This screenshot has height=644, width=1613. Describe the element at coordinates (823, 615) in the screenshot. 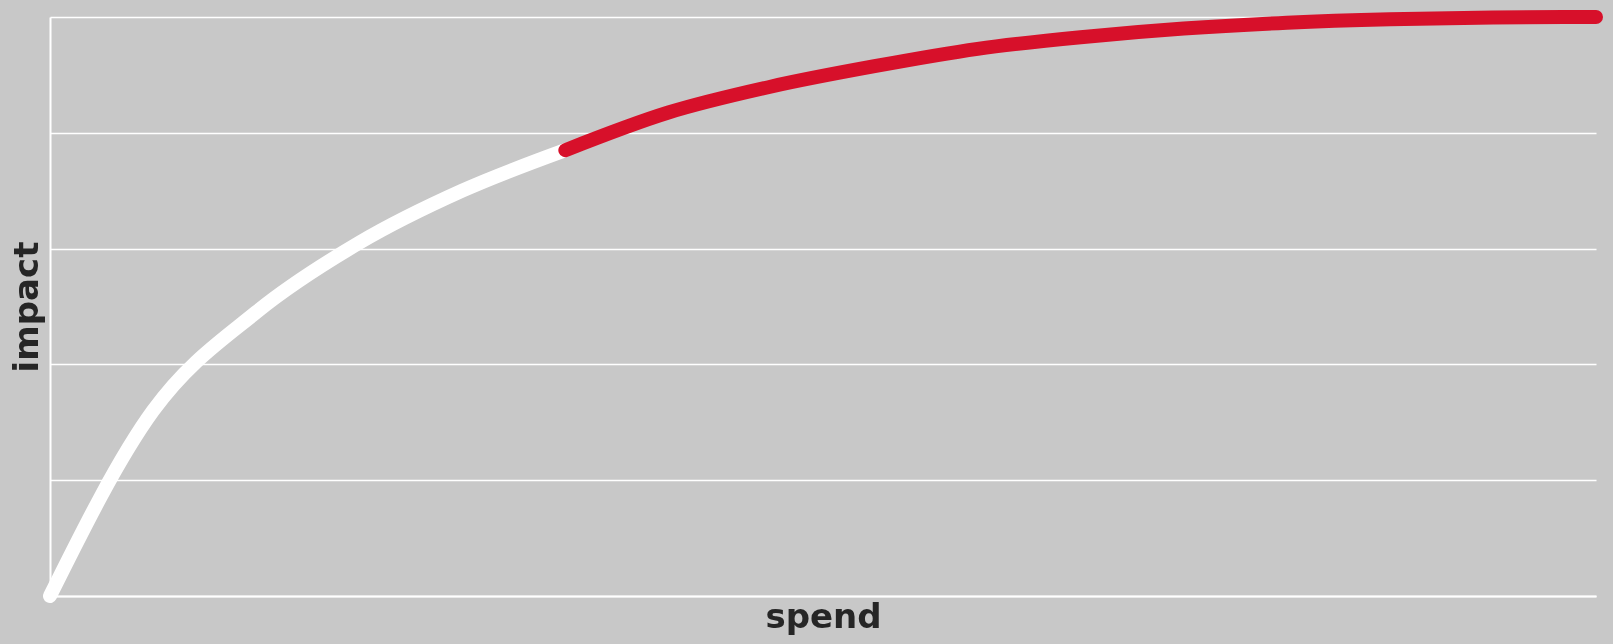

I see `x-axis-title: spend` at that location.